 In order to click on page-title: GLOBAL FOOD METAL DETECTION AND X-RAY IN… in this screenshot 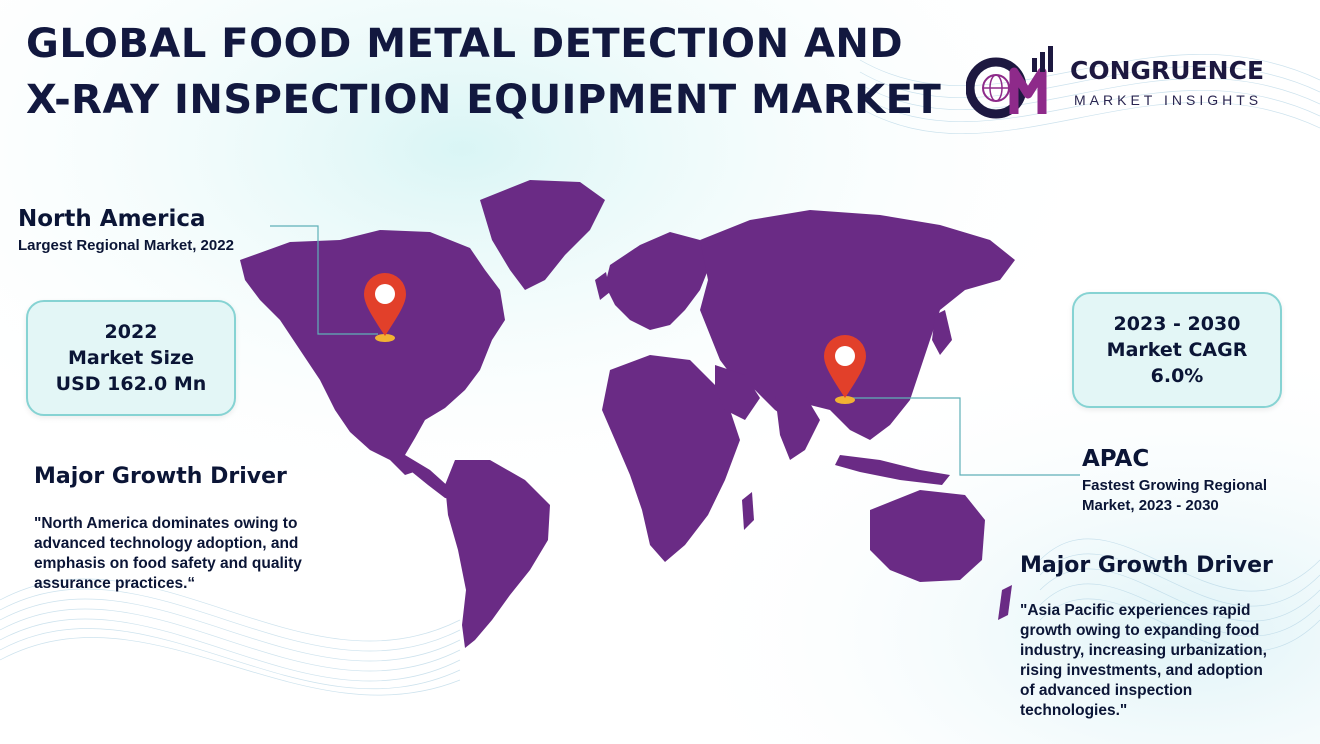, I will do `click(484, 72)`.